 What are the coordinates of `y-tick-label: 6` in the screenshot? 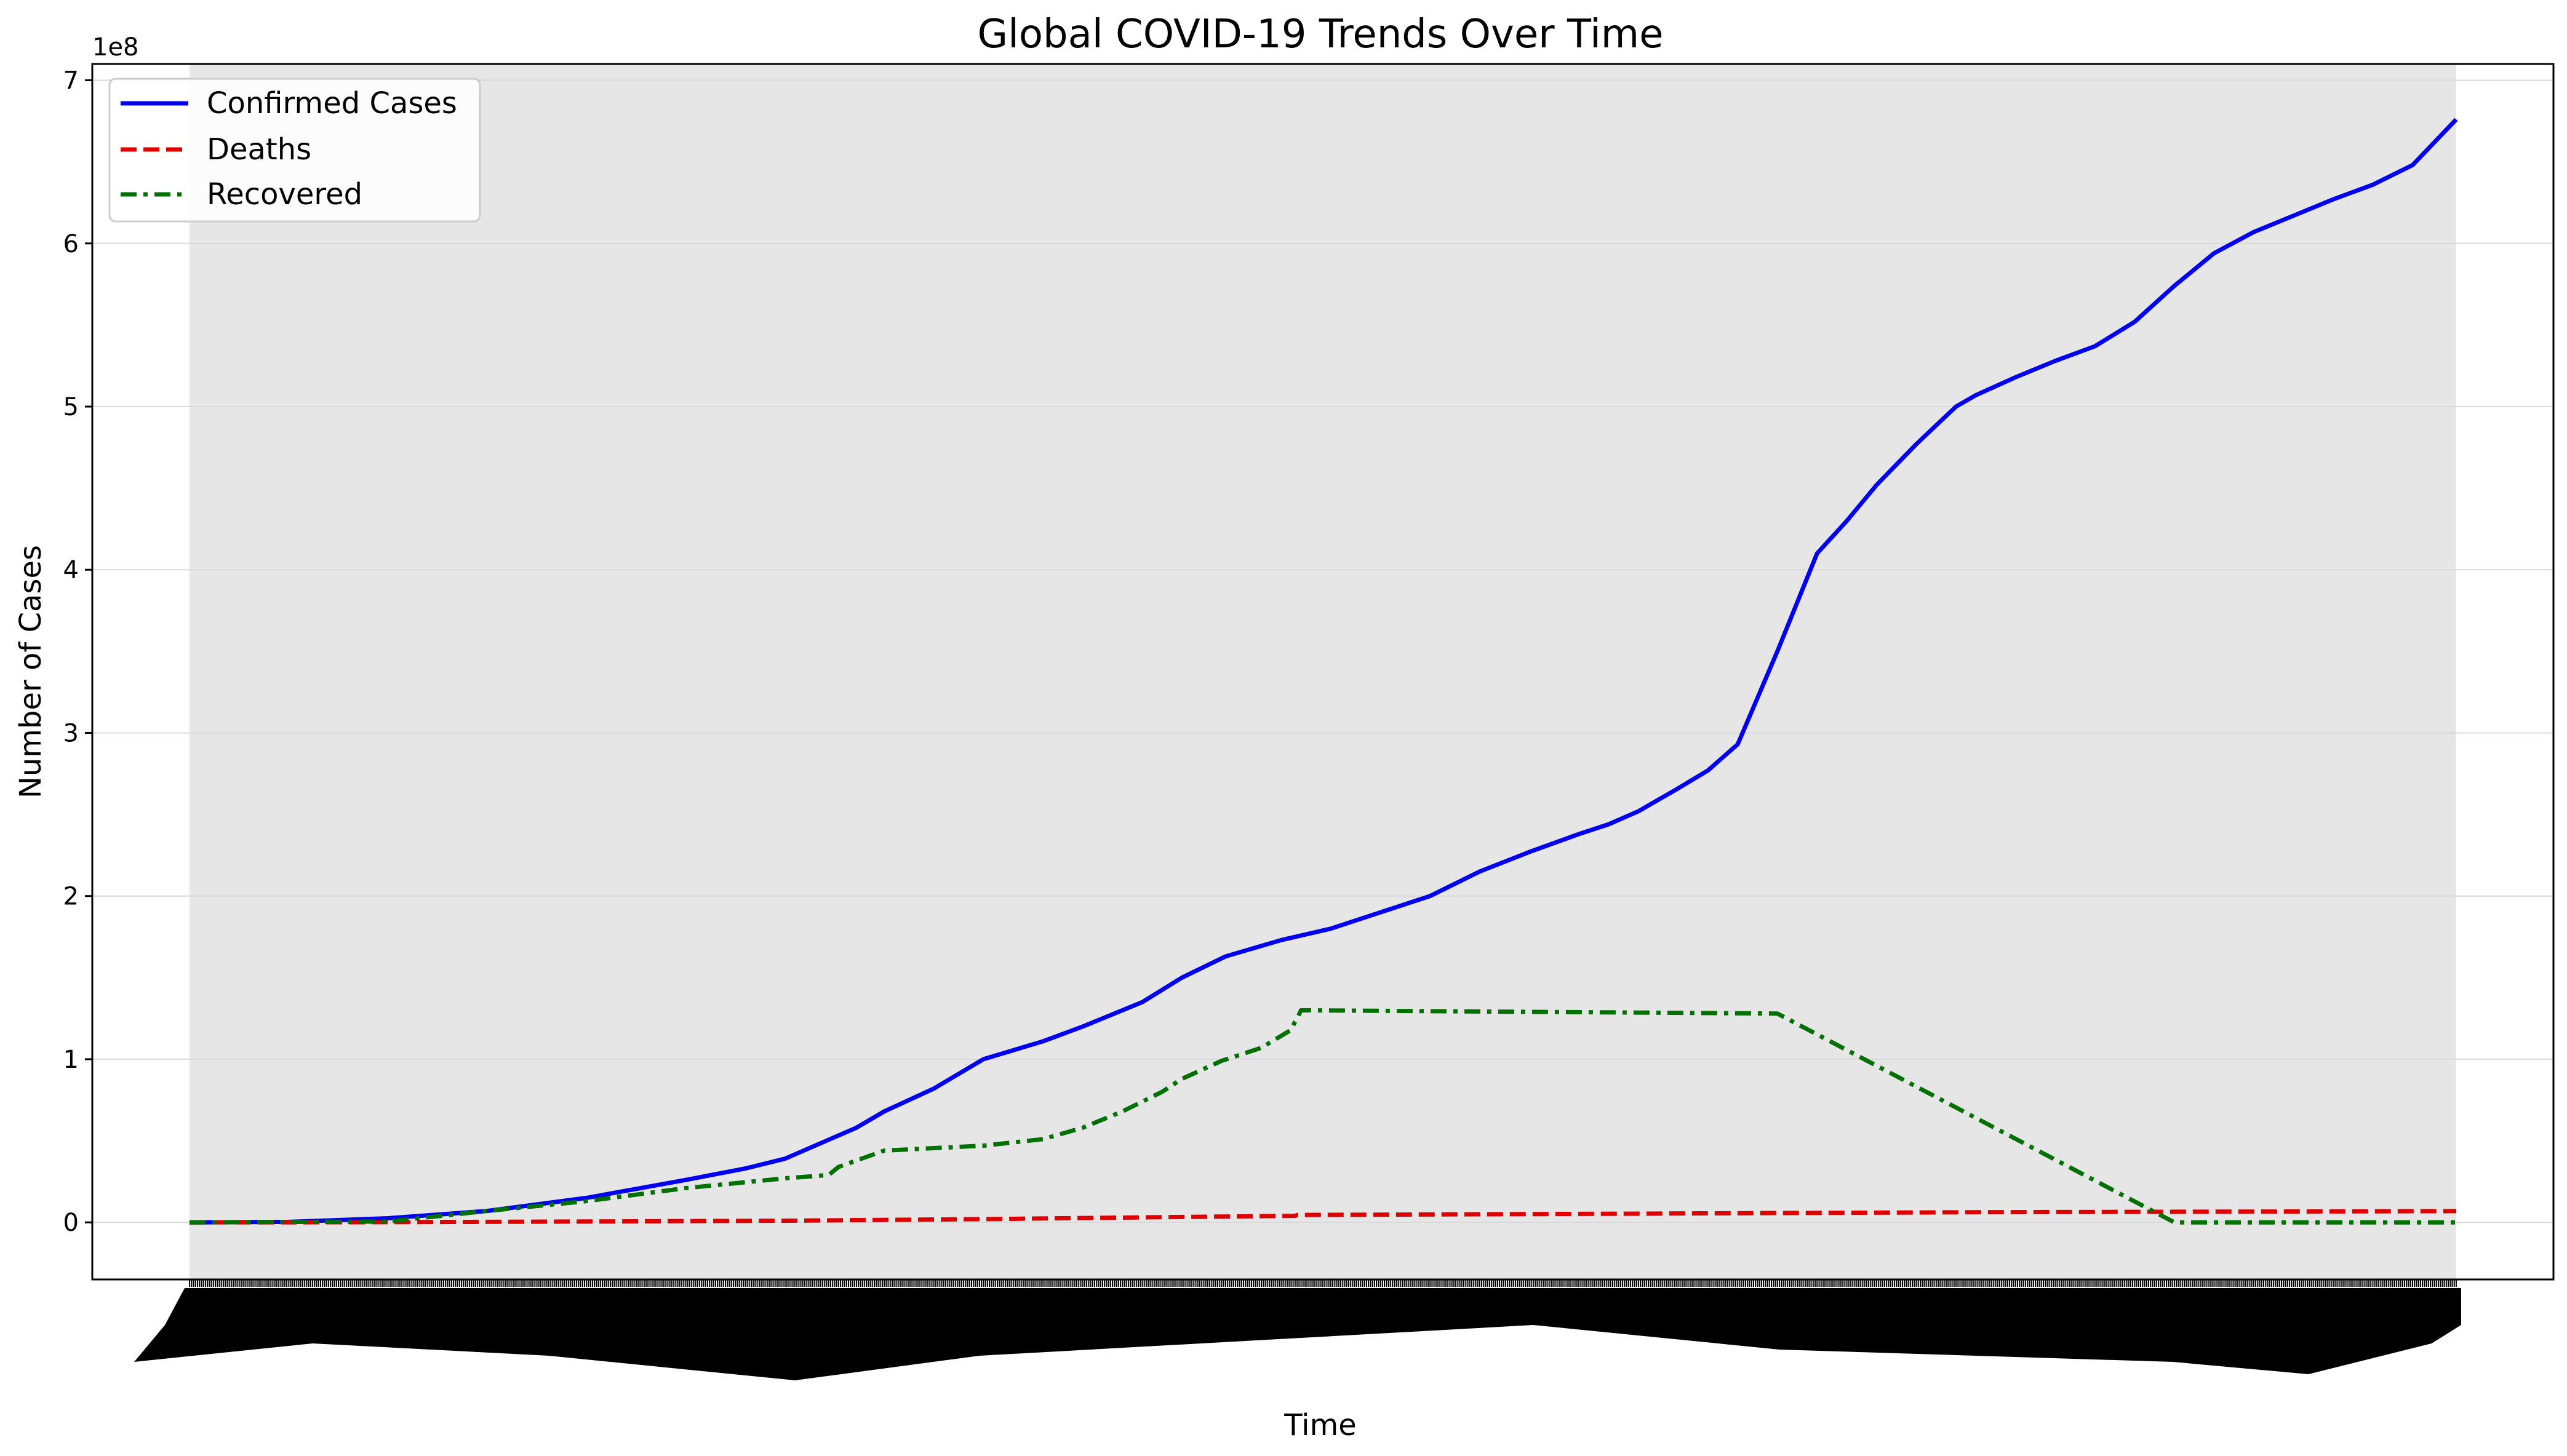 It's located at (71, 244).